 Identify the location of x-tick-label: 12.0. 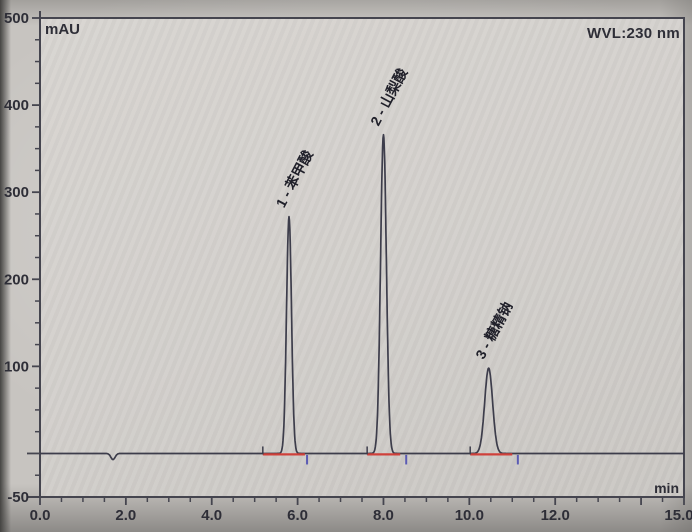
(555, 515).